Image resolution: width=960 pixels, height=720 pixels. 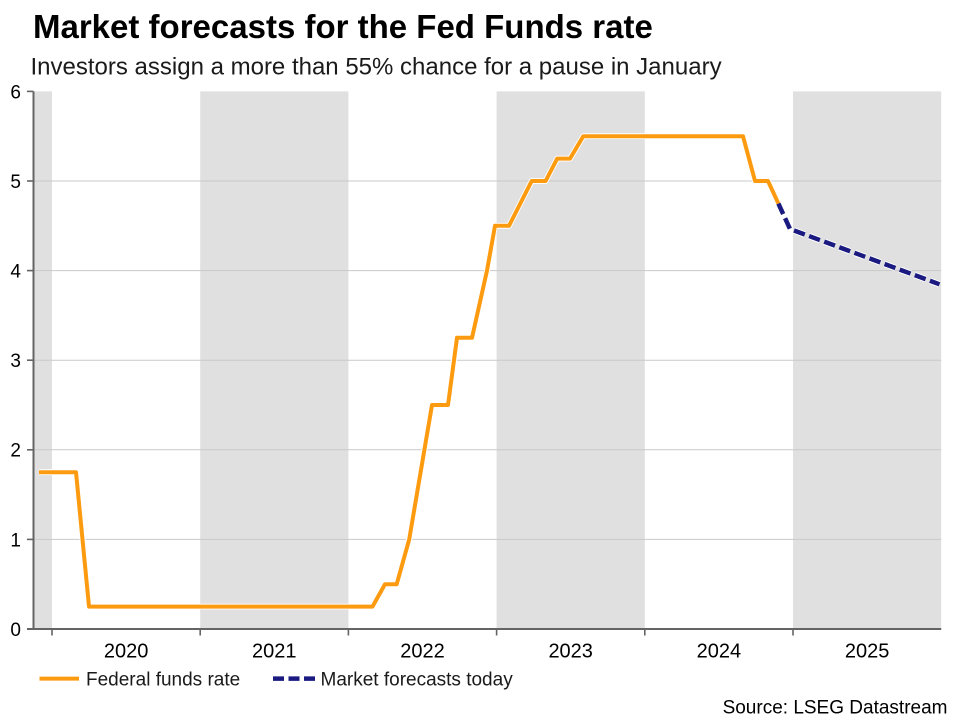 I want to click on svg-text: 2020, so click(x=126, y=652).